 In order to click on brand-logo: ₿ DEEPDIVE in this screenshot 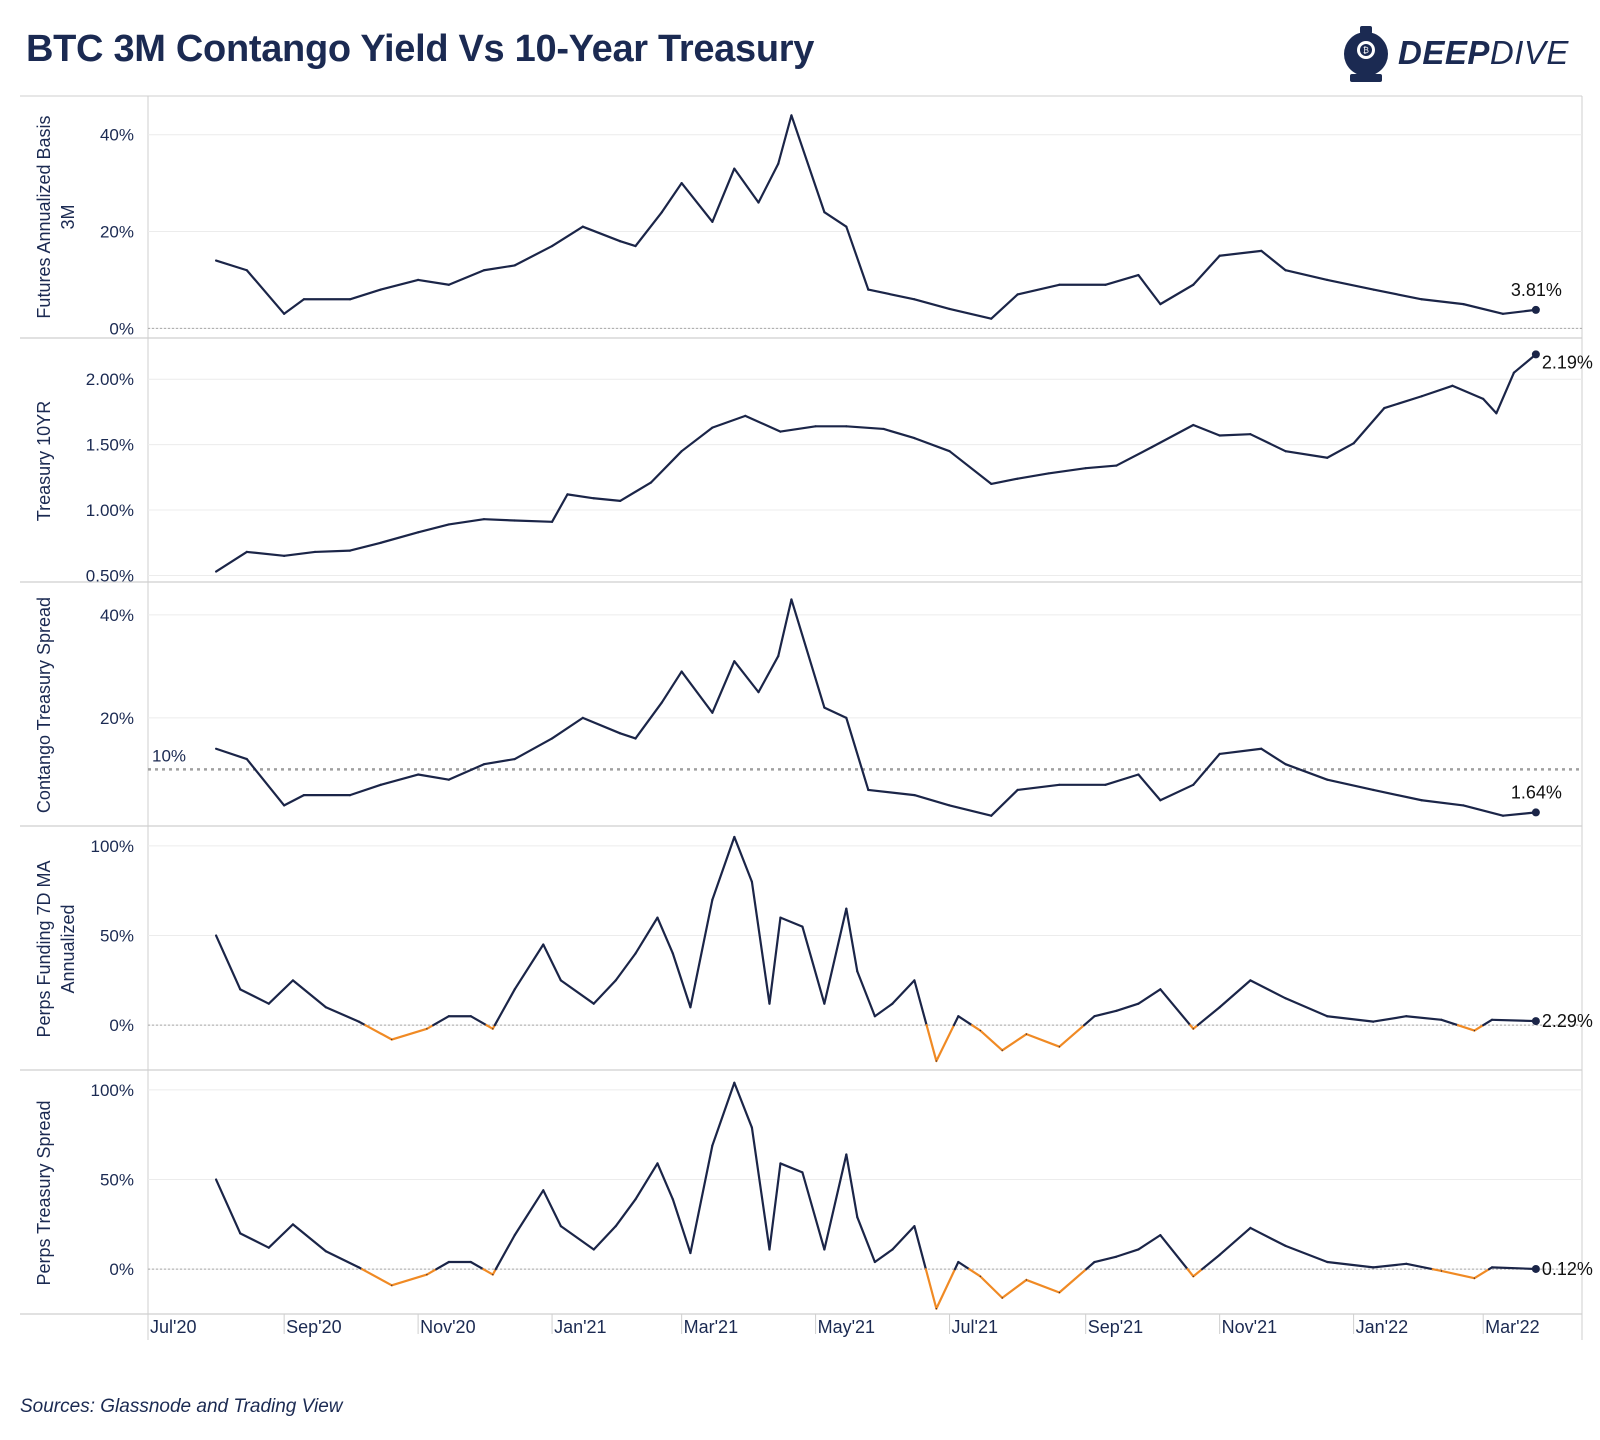, I will do `click(1460, 55)`.